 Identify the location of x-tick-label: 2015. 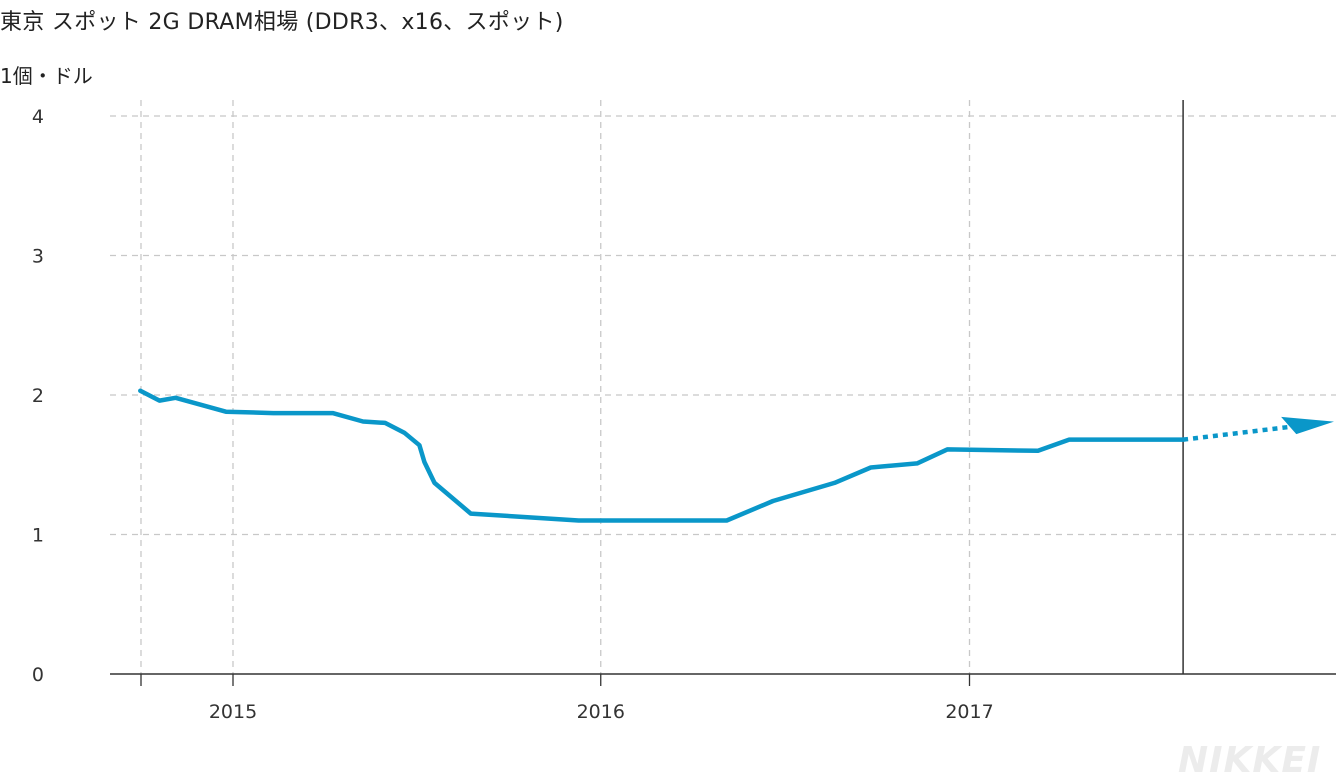
(233, 712).